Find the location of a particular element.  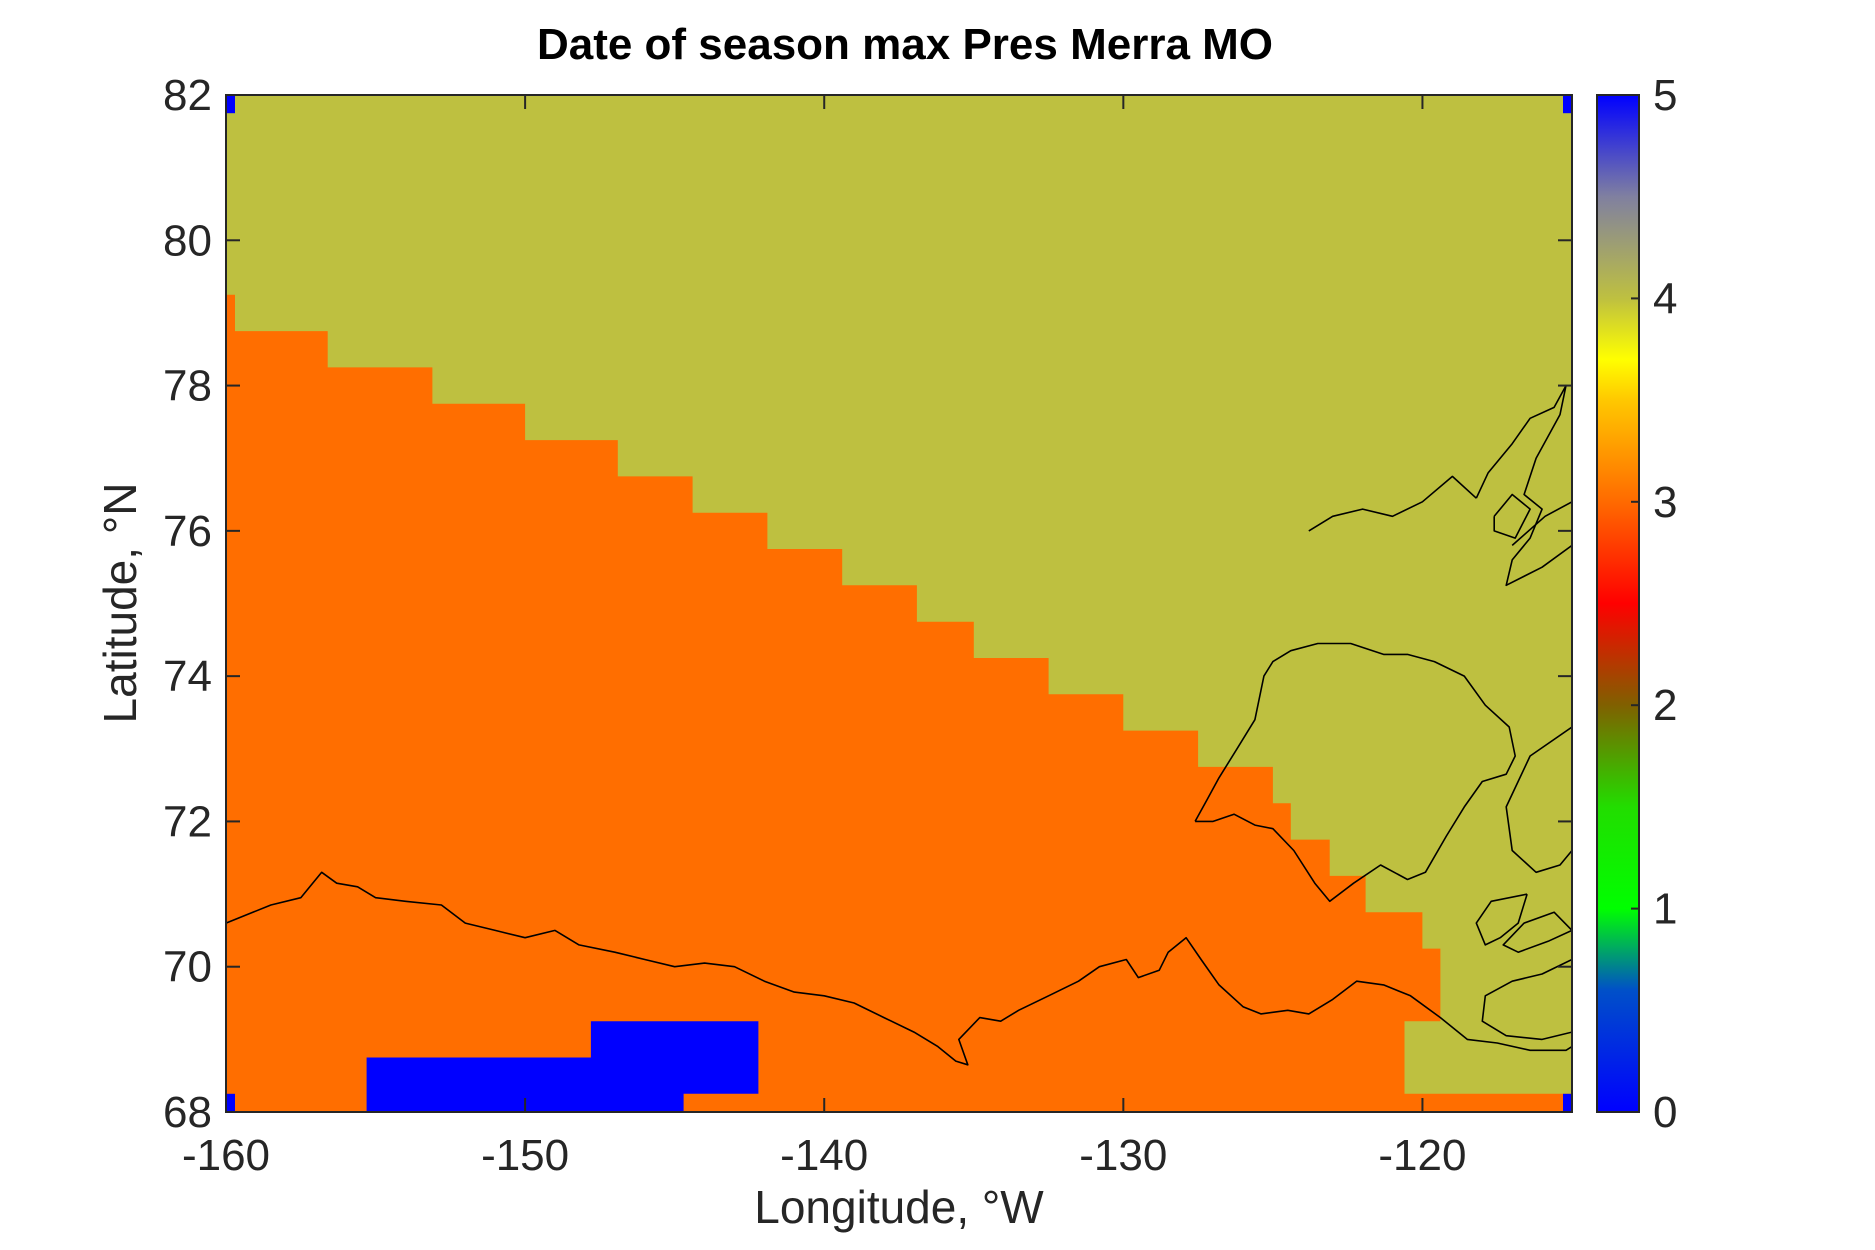

x-tick-label: -130 is located at coordinates (1123, 1155).